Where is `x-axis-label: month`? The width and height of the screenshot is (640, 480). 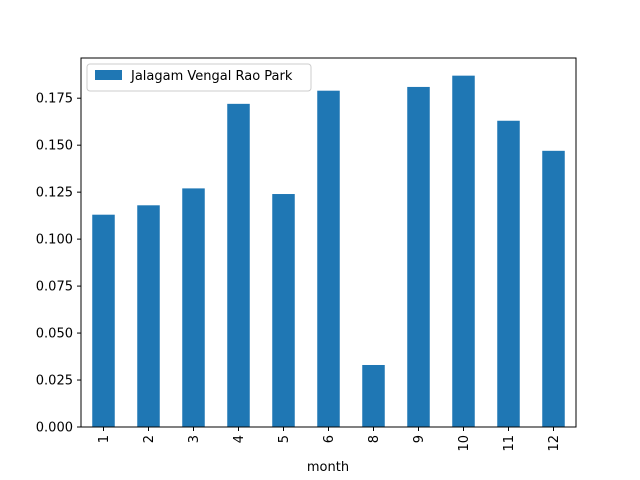 x-axis-label: month is located at coordinates (328, 467).